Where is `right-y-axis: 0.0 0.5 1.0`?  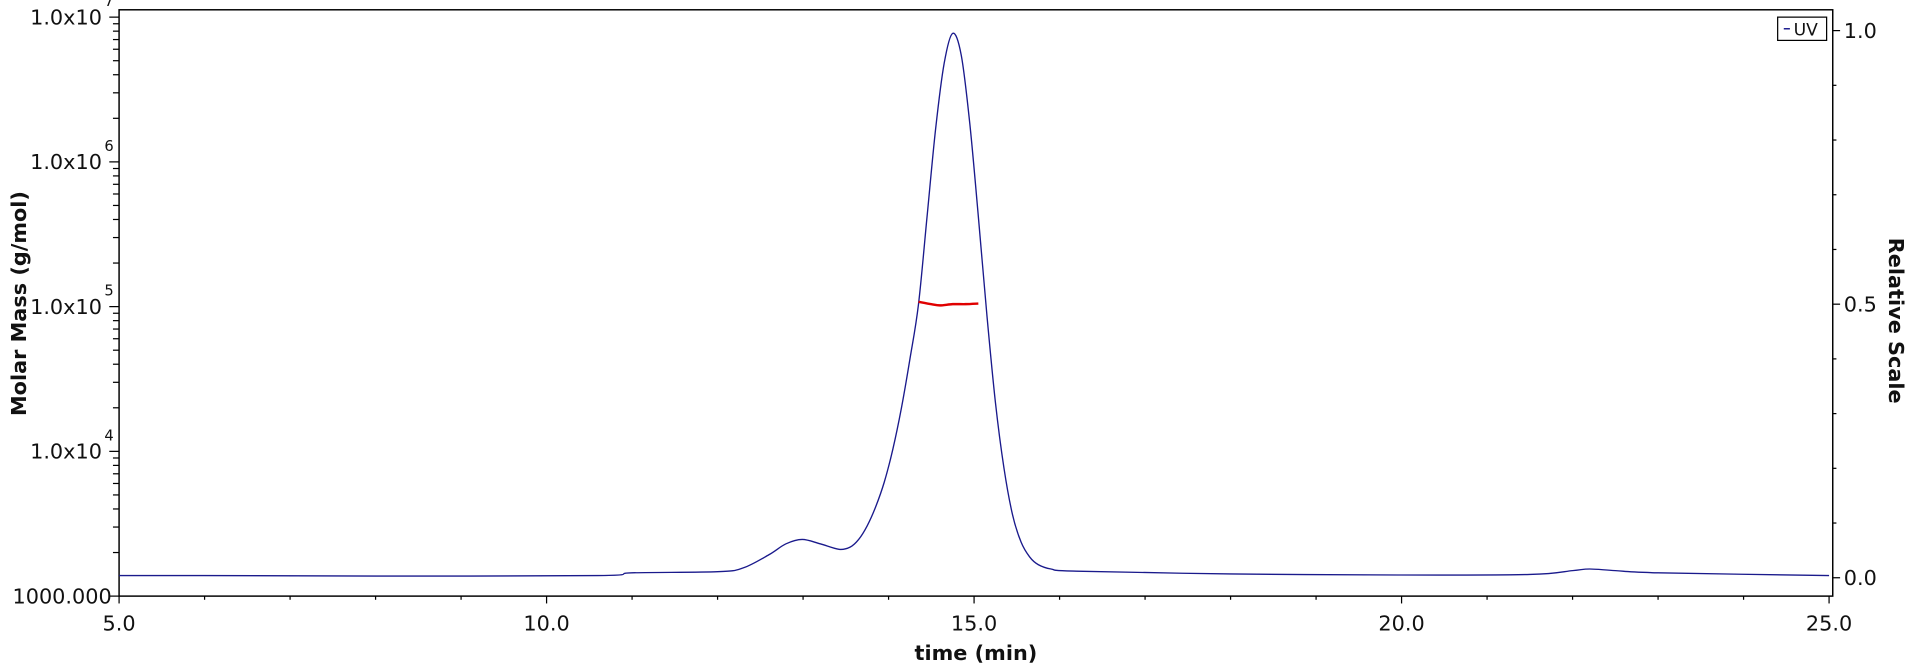
right-y-axis: 0.0 0.5 1.0 is located at coordinates (1854, 304).